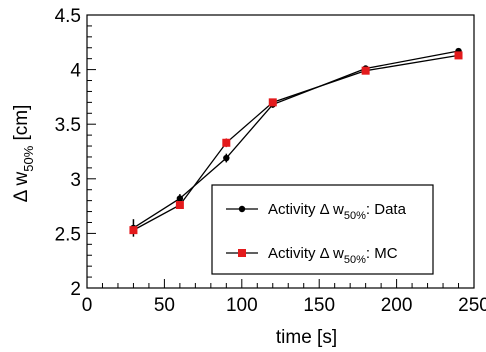 This screenshot has width=486, height=352. Describe the element at coordinates (68, 16) in the screenshot. I see `y-tick-label: 4.5` at that location.